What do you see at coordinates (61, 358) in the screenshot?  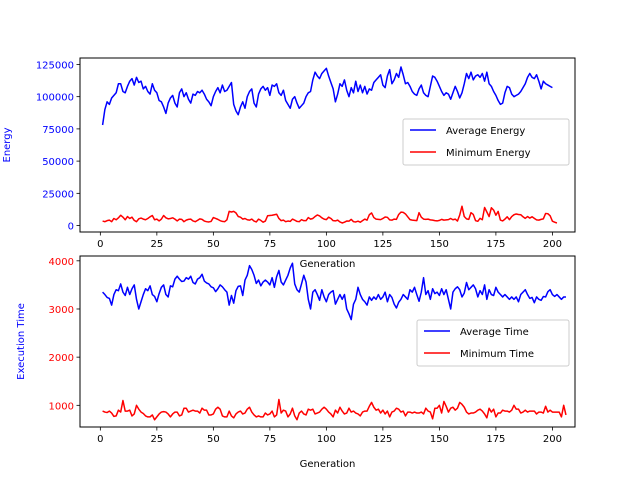 I see `y-tick-label: 2000` at bounding box center [61, 358].